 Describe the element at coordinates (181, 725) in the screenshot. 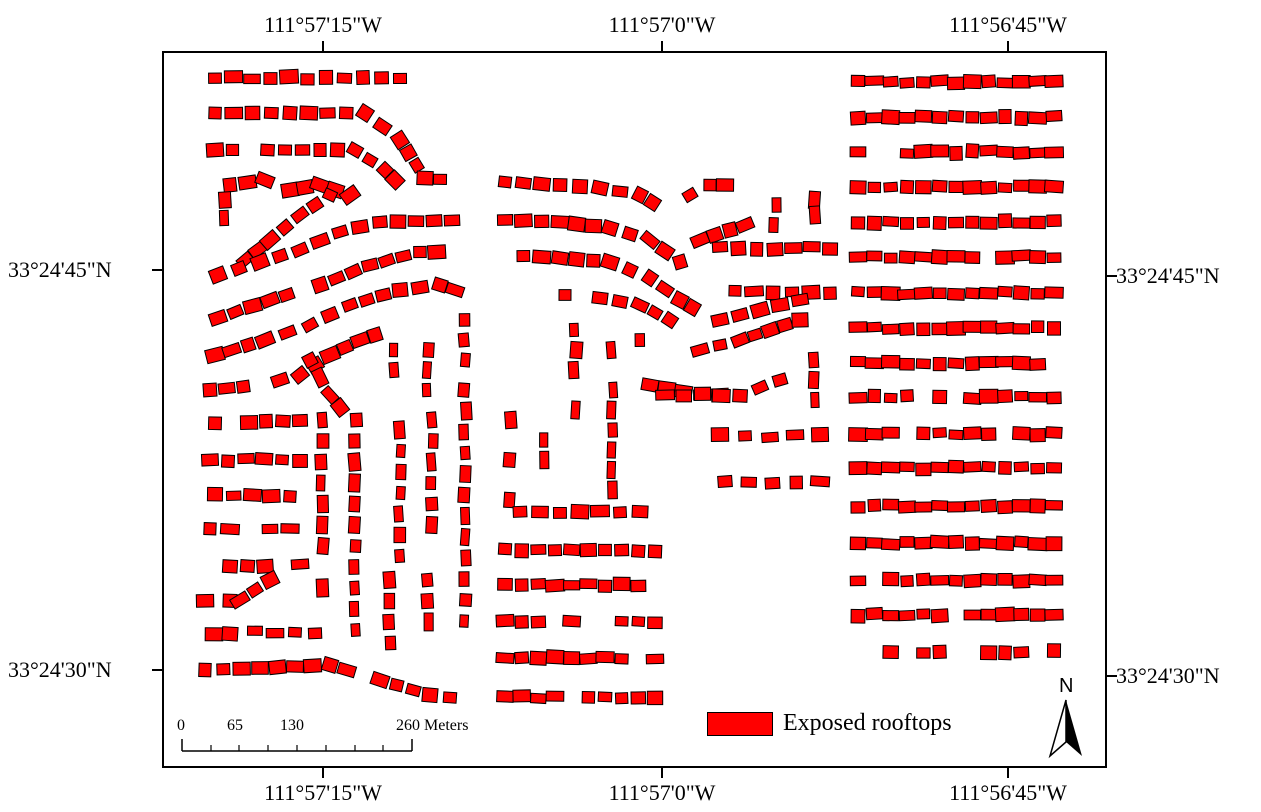

I see `scale-label-0: 0` at that location.